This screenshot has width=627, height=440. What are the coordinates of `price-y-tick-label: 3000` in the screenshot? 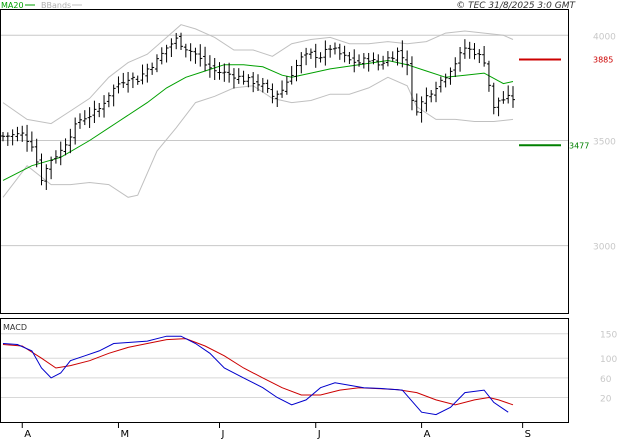 It's located at (604, 248).